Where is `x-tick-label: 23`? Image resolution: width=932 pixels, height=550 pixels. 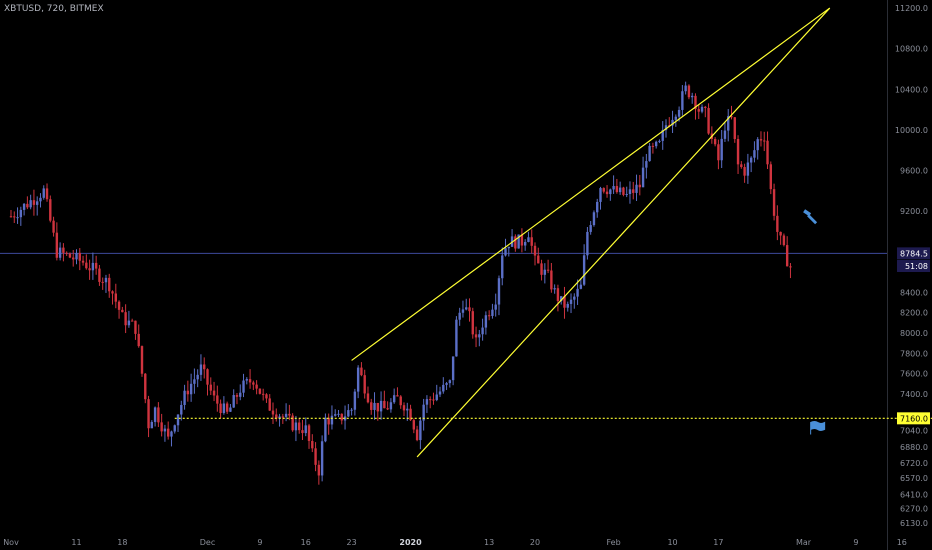
x-tick-label: 23 is located at coordinates (352, 542).